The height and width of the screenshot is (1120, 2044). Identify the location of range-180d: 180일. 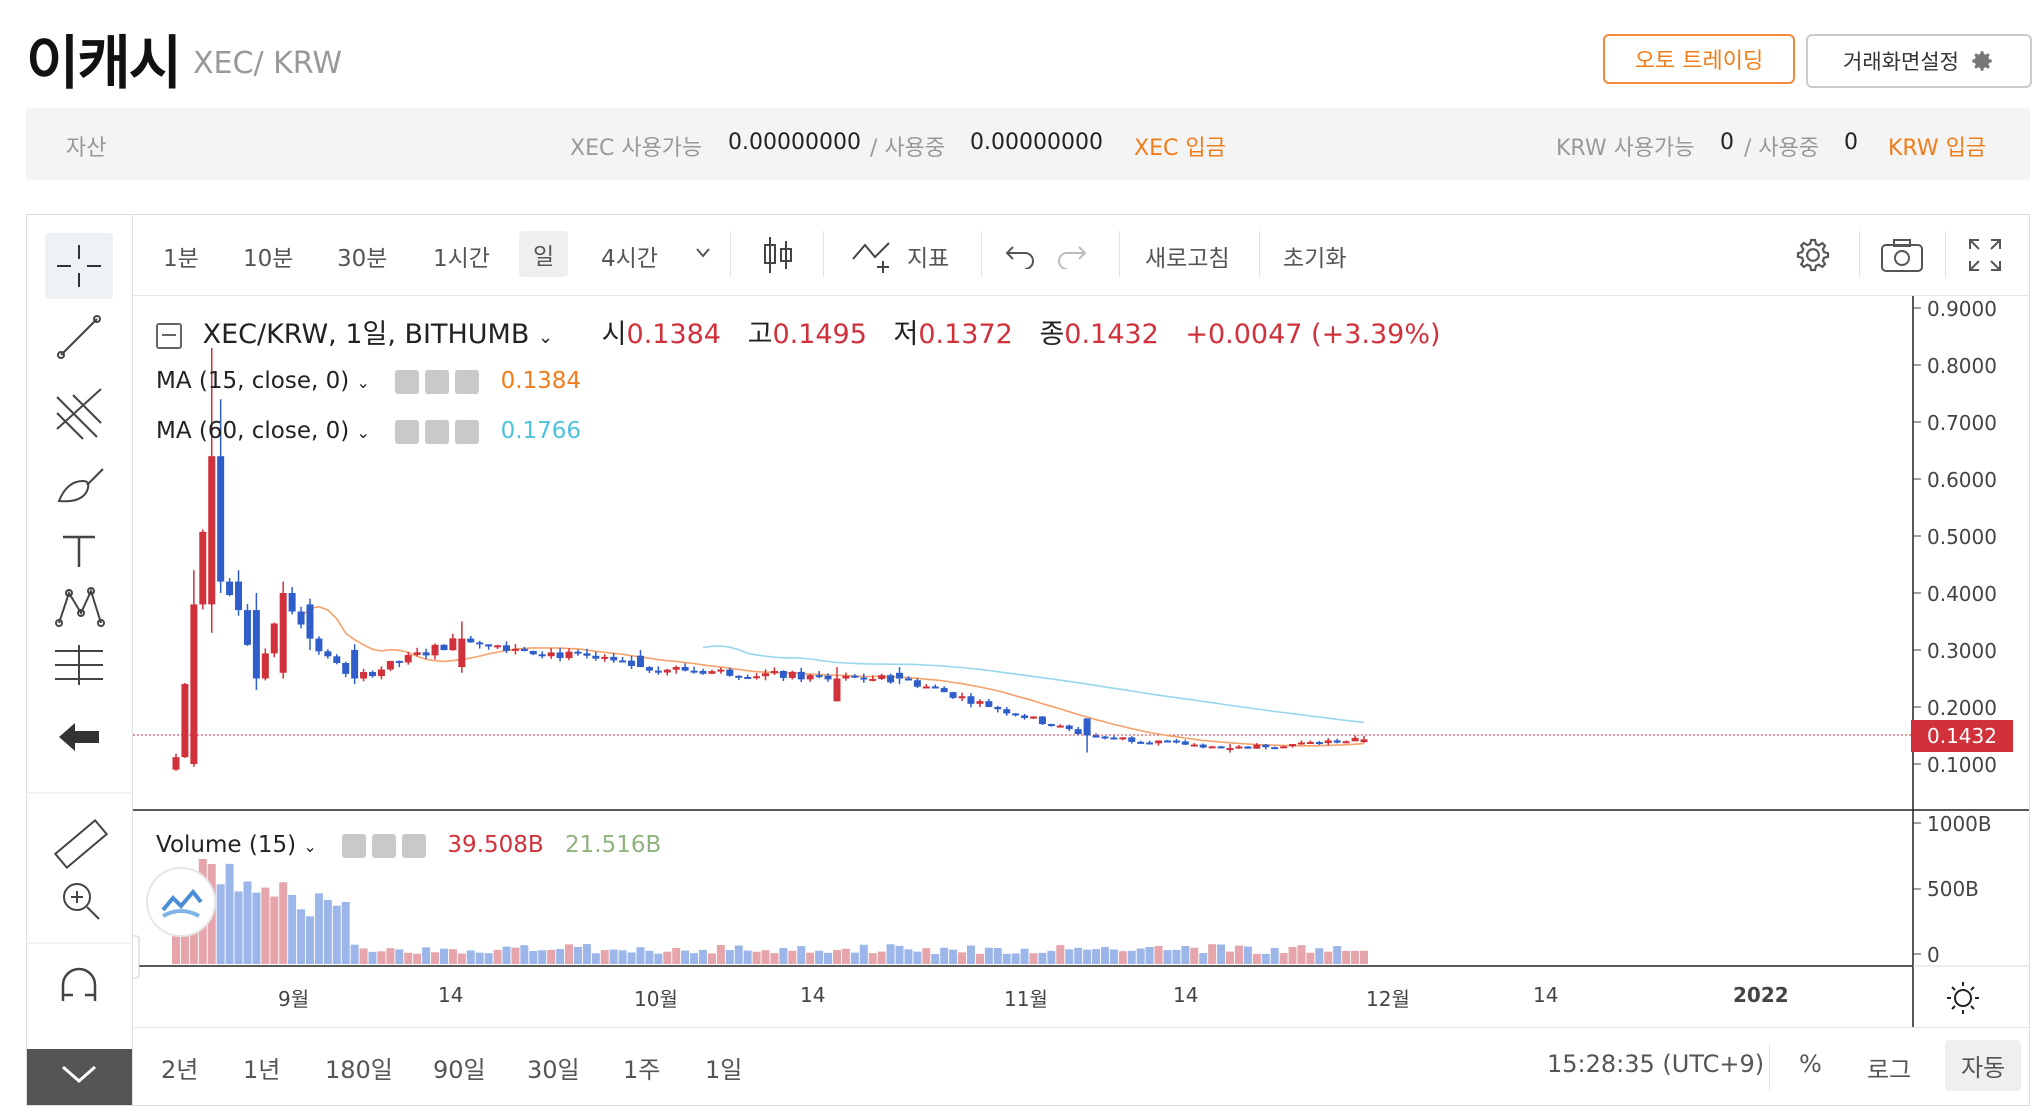
(359, 1070).